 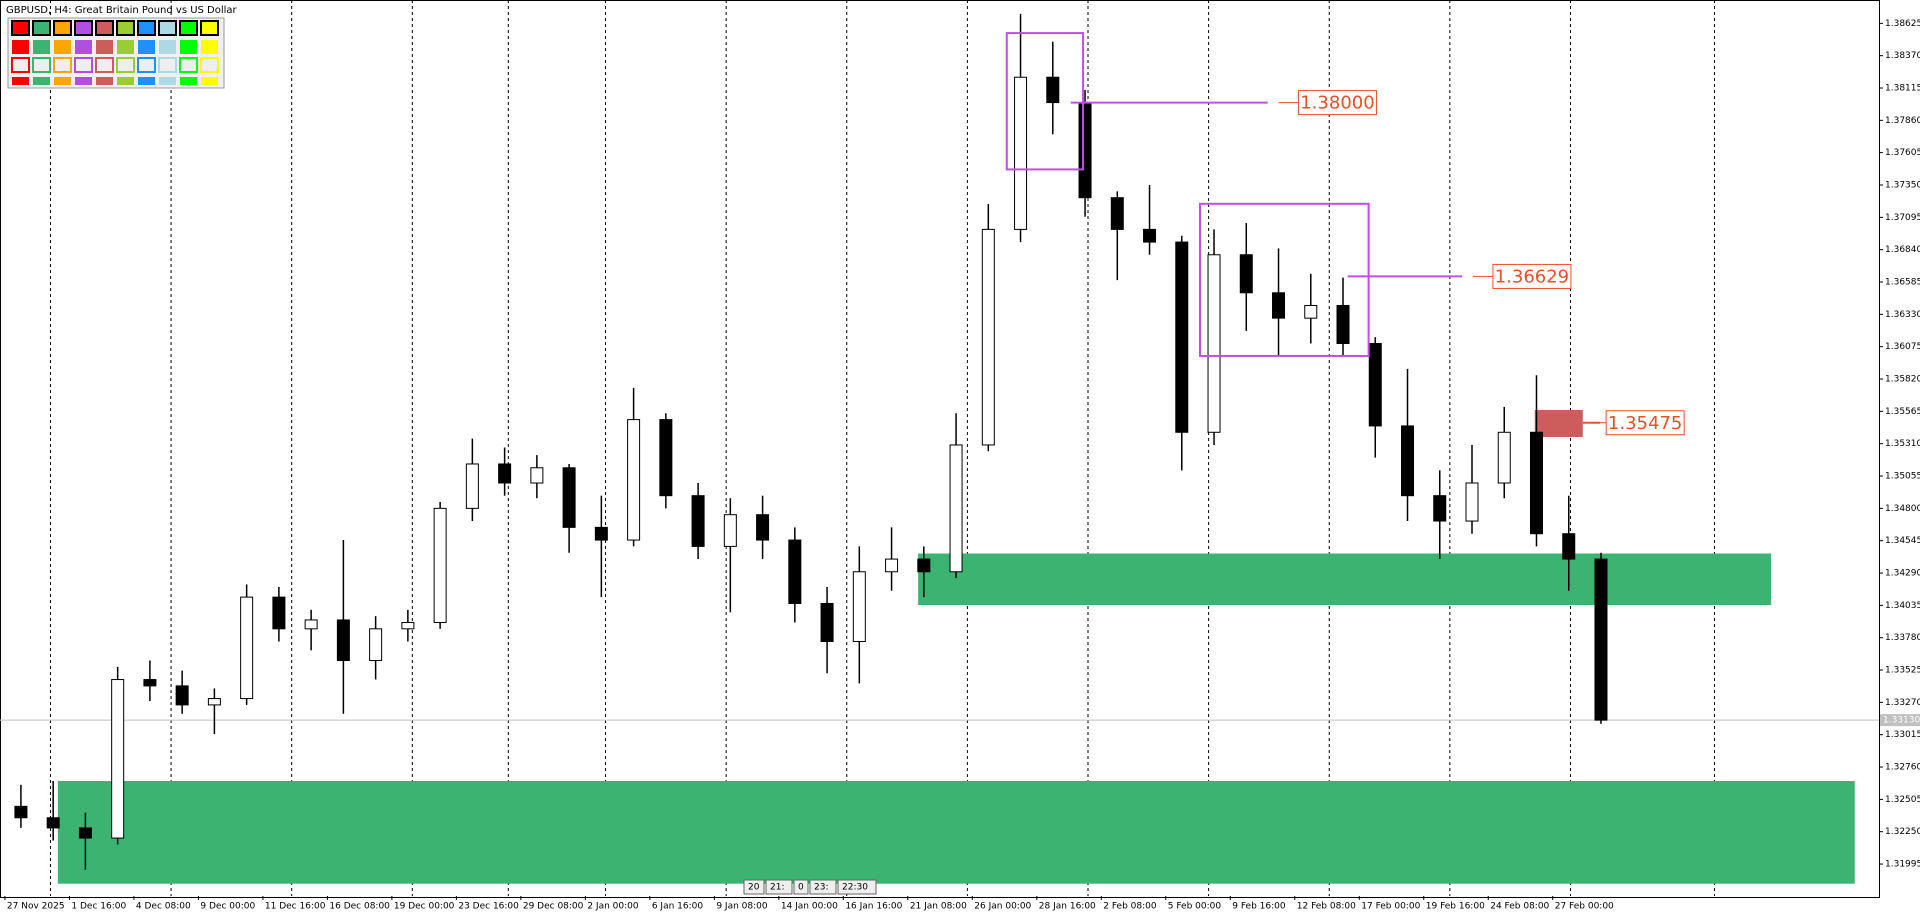 I want to click on x-tick-label: 16 Dec 08:00, so click(x=359, y=907).